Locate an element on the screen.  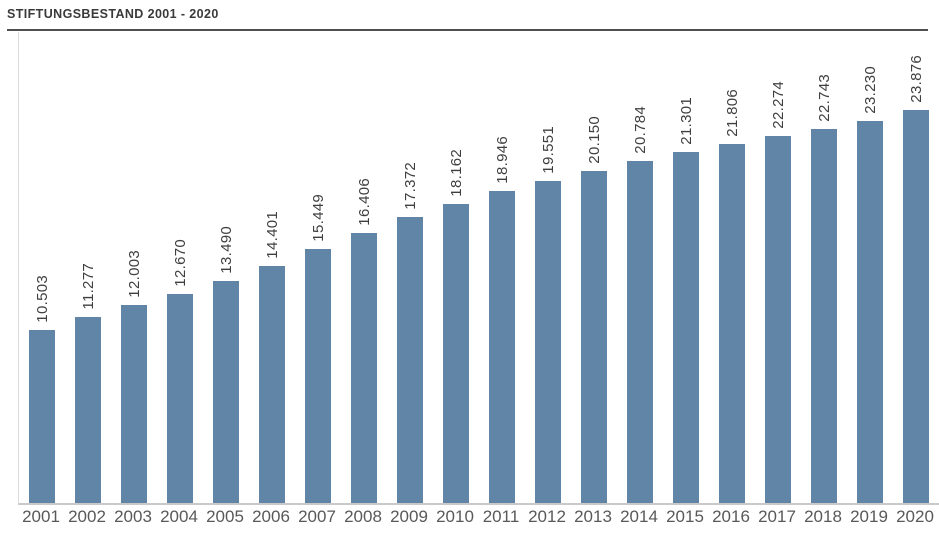
bar-value-label: 21.301 is located at coordinates (686, 121).